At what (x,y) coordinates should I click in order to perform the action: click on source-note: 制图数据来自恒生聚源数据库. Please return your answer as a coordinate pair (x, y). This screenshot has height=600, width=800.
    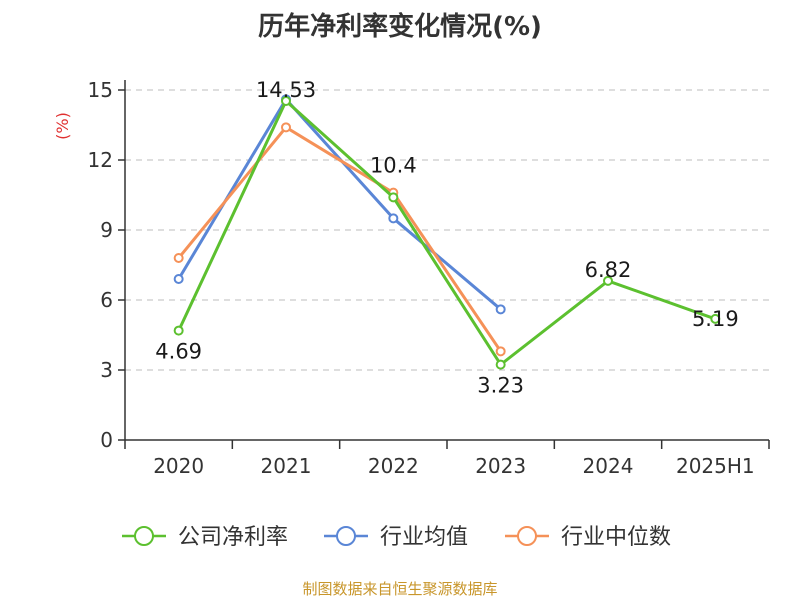
    Looking at the image, I should click on (400, 589).